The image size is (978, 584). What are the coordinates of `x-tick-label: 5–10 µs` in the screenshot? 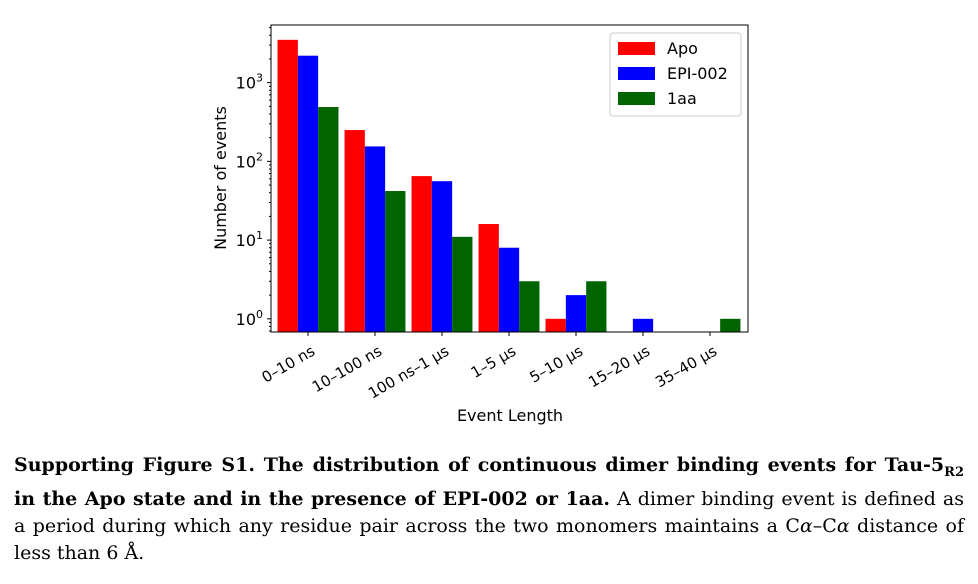 It's located at (557, 364).